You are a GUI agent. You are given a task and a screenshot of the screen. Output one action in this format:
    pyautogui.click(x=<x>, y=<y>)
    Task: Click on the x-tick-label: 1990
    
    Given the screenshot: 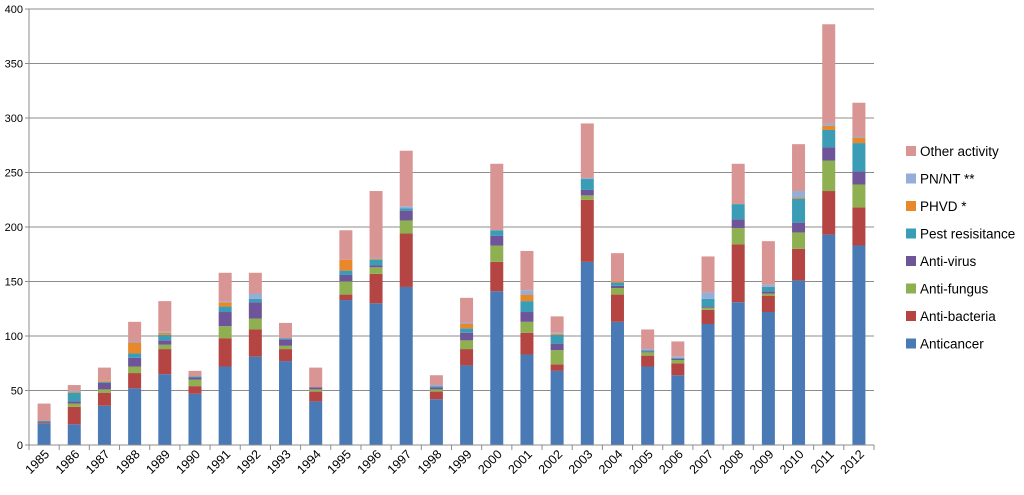 What is the action you would take?
    pyautogui.click(x=189, y=462)
    